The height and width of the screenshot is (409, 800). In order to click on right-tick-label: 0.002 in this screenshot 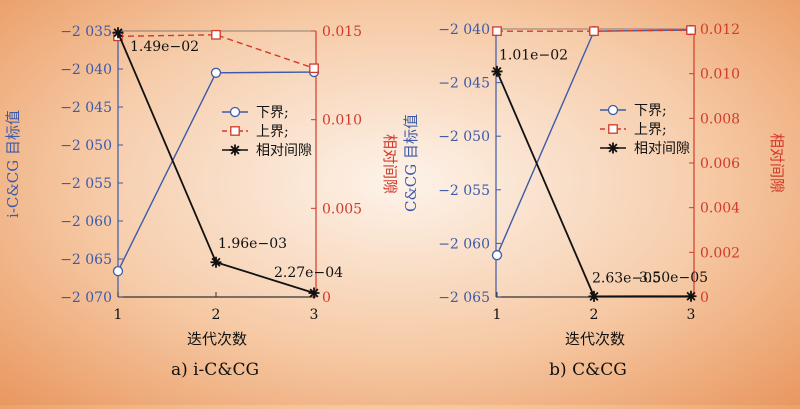, I will do `click(720, 253)`.